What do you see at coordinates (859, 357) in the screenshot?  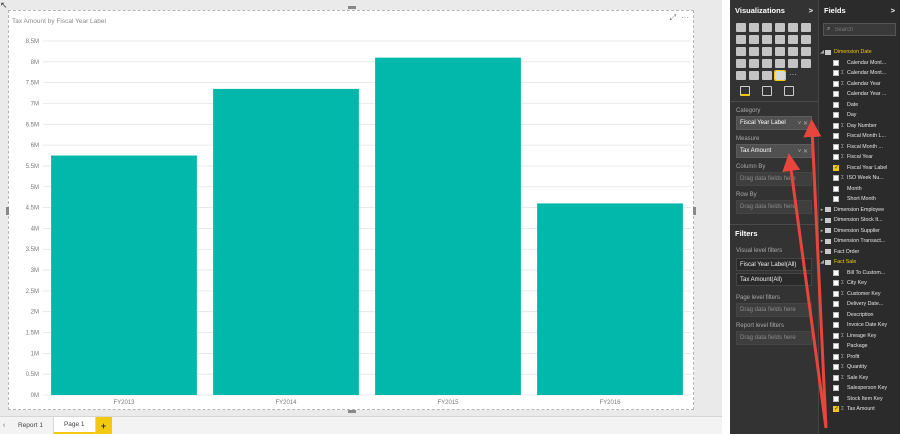 I see `field-row: Σ Profit` at bounding box center [859, 357].